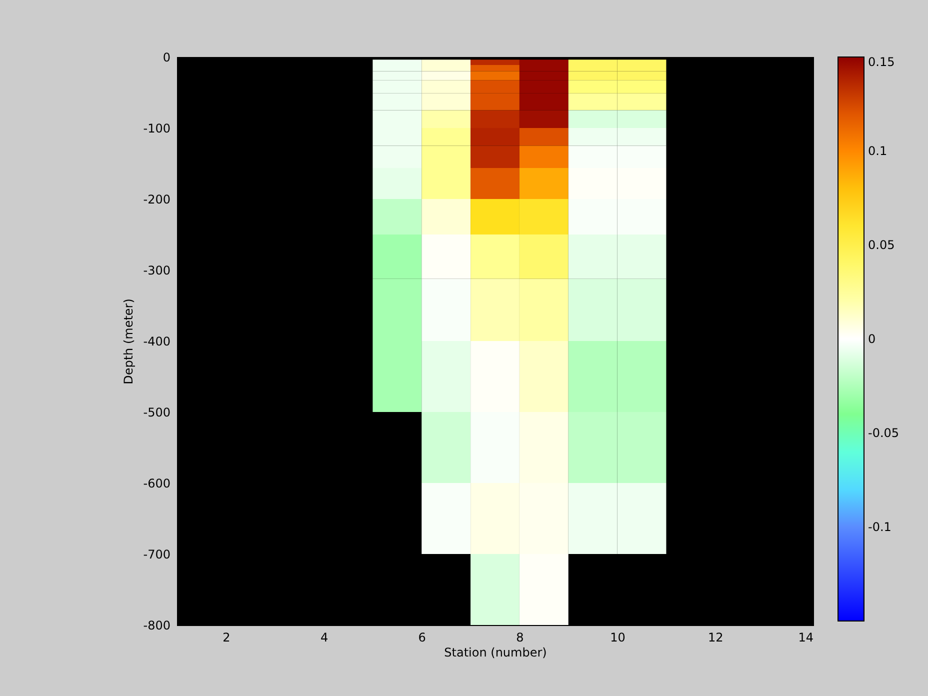  What do you see at coordinates (884, 433) in the screenshot?
I see `color-bar-label: -0.05` at bounding box center [884, 433].